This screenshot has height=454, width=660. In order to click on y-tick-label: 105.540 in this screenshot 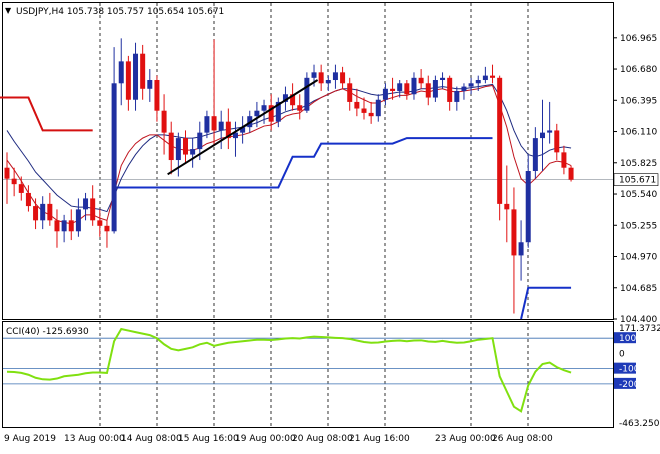, I will do `click(638, 195)`.